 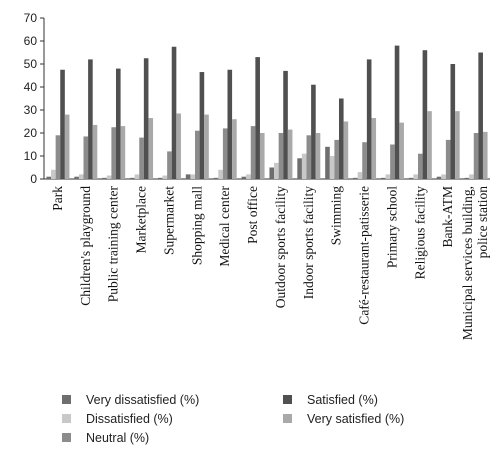 What do you see at coordinates (33, 179) in the screenshot?
I see `y-tick-label: 0` at bounding box center [33, 179].